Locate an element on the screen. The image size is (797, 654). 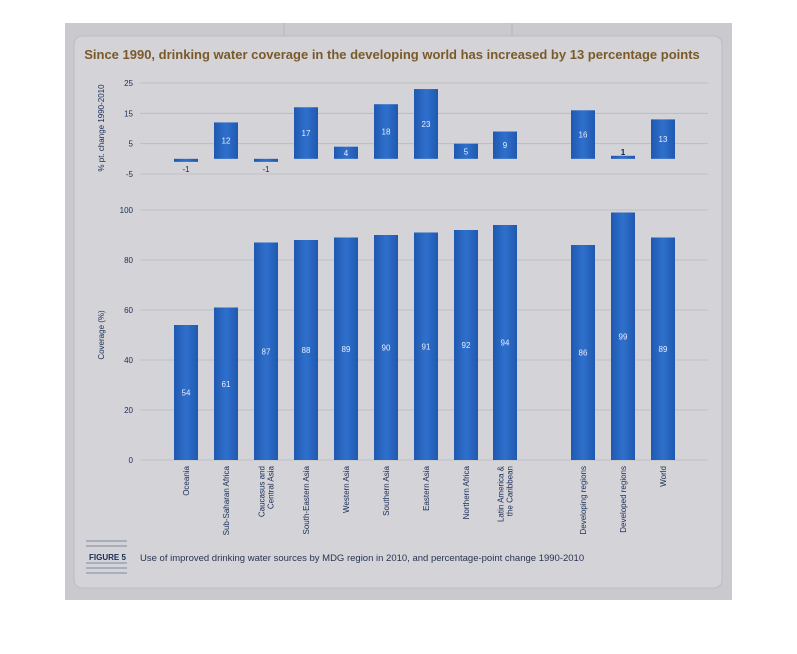
coverage-value-label: 61 is located at coordinates (226, 384).